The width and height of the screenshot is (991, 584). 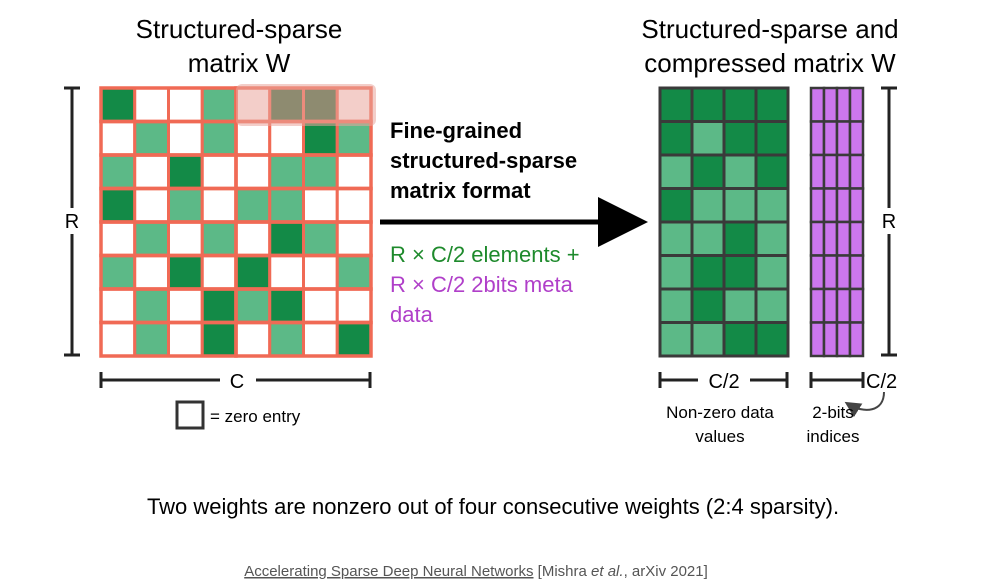 What do you see at coordinates (239, 63) in the screenshot?
I see `left-title-line-2: matrix W` at bounding box center [239, 63].